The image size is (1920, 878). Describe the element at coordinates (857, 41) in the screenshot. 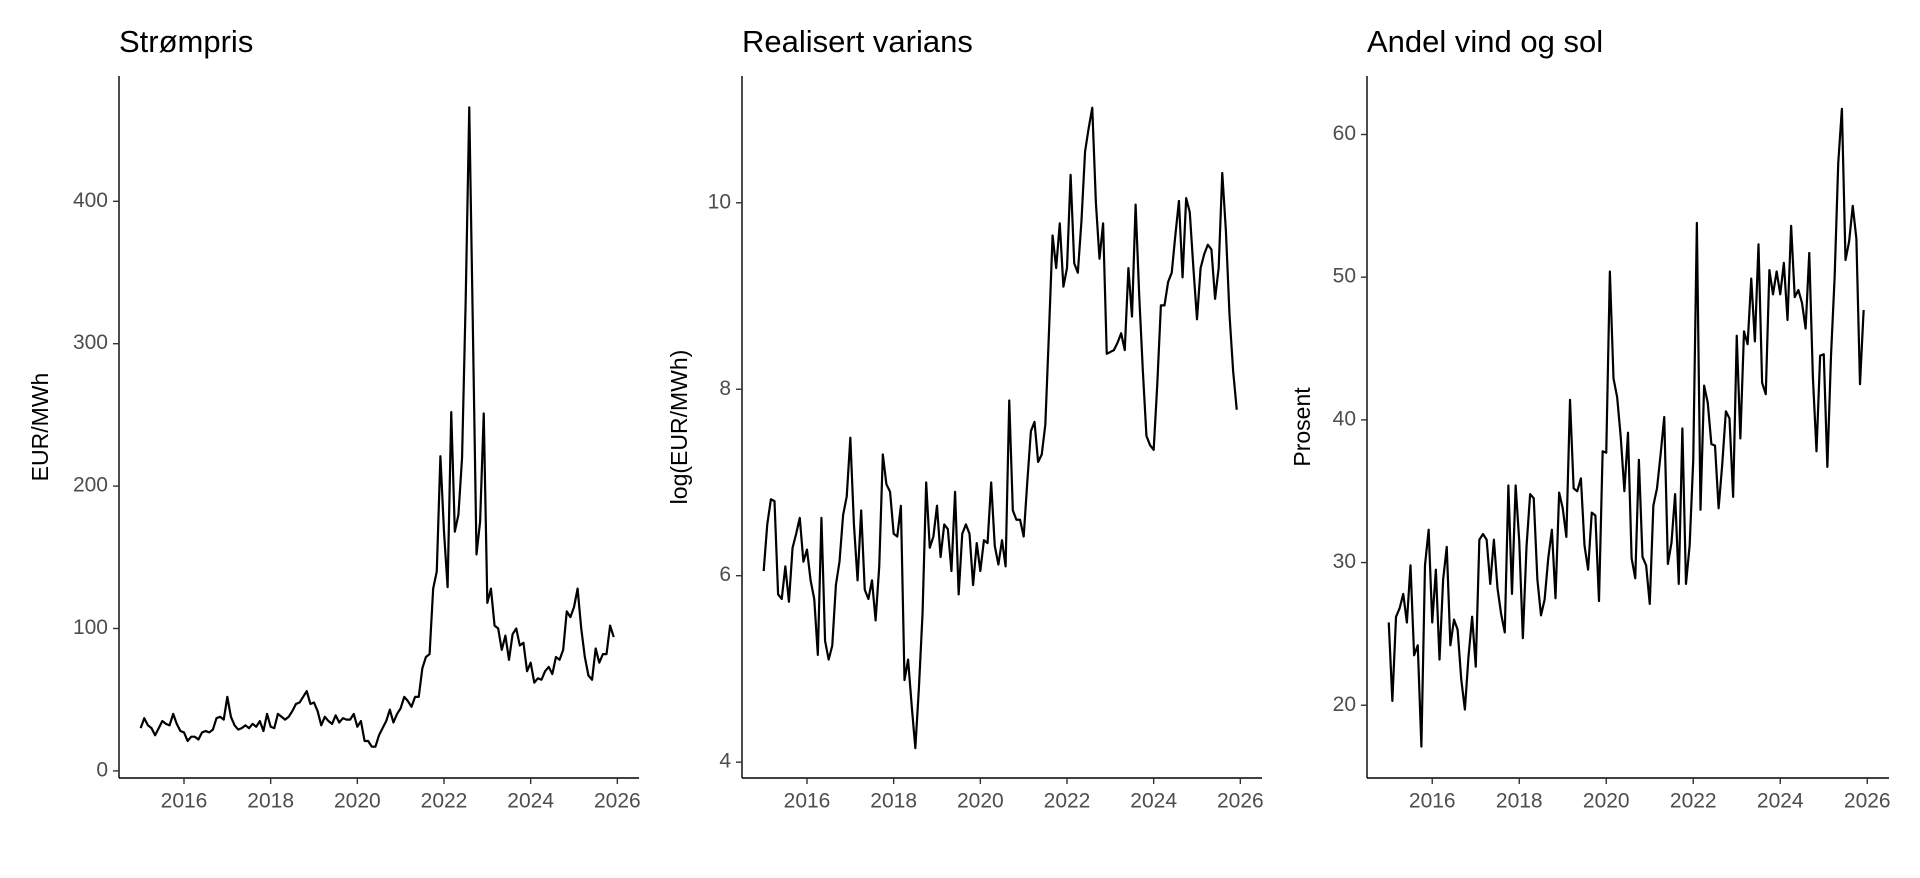

I see `chart-title: Realisert varians` at that location.